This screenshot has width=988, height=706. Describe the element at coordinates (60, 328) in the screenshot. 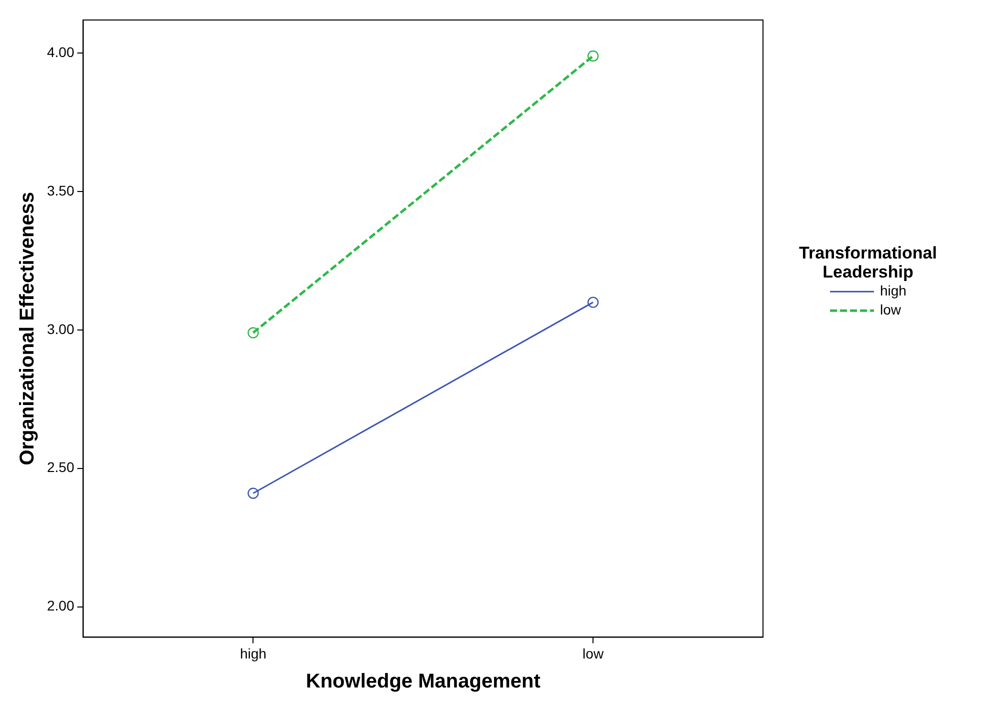

I see `y-tick-label: 3.00` at that location.